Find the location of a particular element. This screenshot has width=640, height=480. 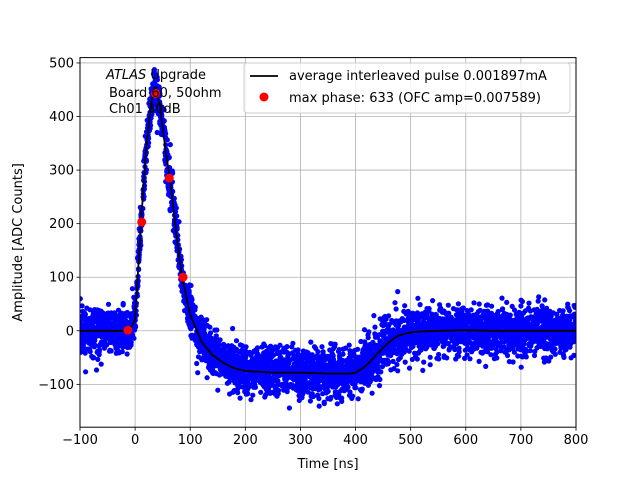

max-phase-markers is located at coordinates (155, 211).